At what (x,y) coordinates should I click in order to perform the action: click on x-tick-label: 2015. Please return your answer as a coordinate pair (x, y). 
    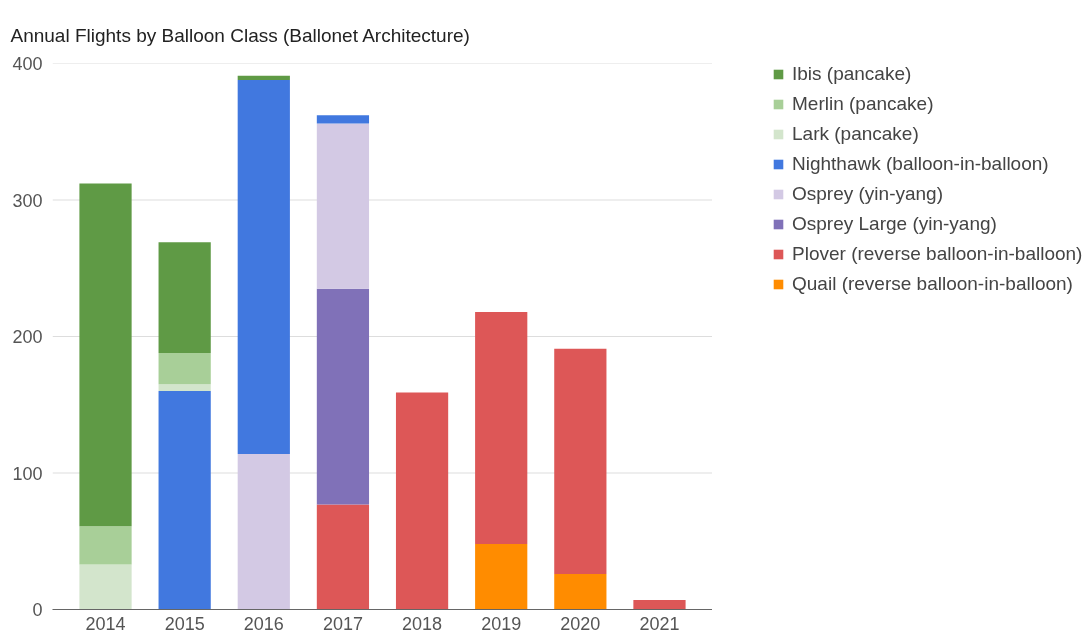
    Looking at the image, I should click on (184, 623).